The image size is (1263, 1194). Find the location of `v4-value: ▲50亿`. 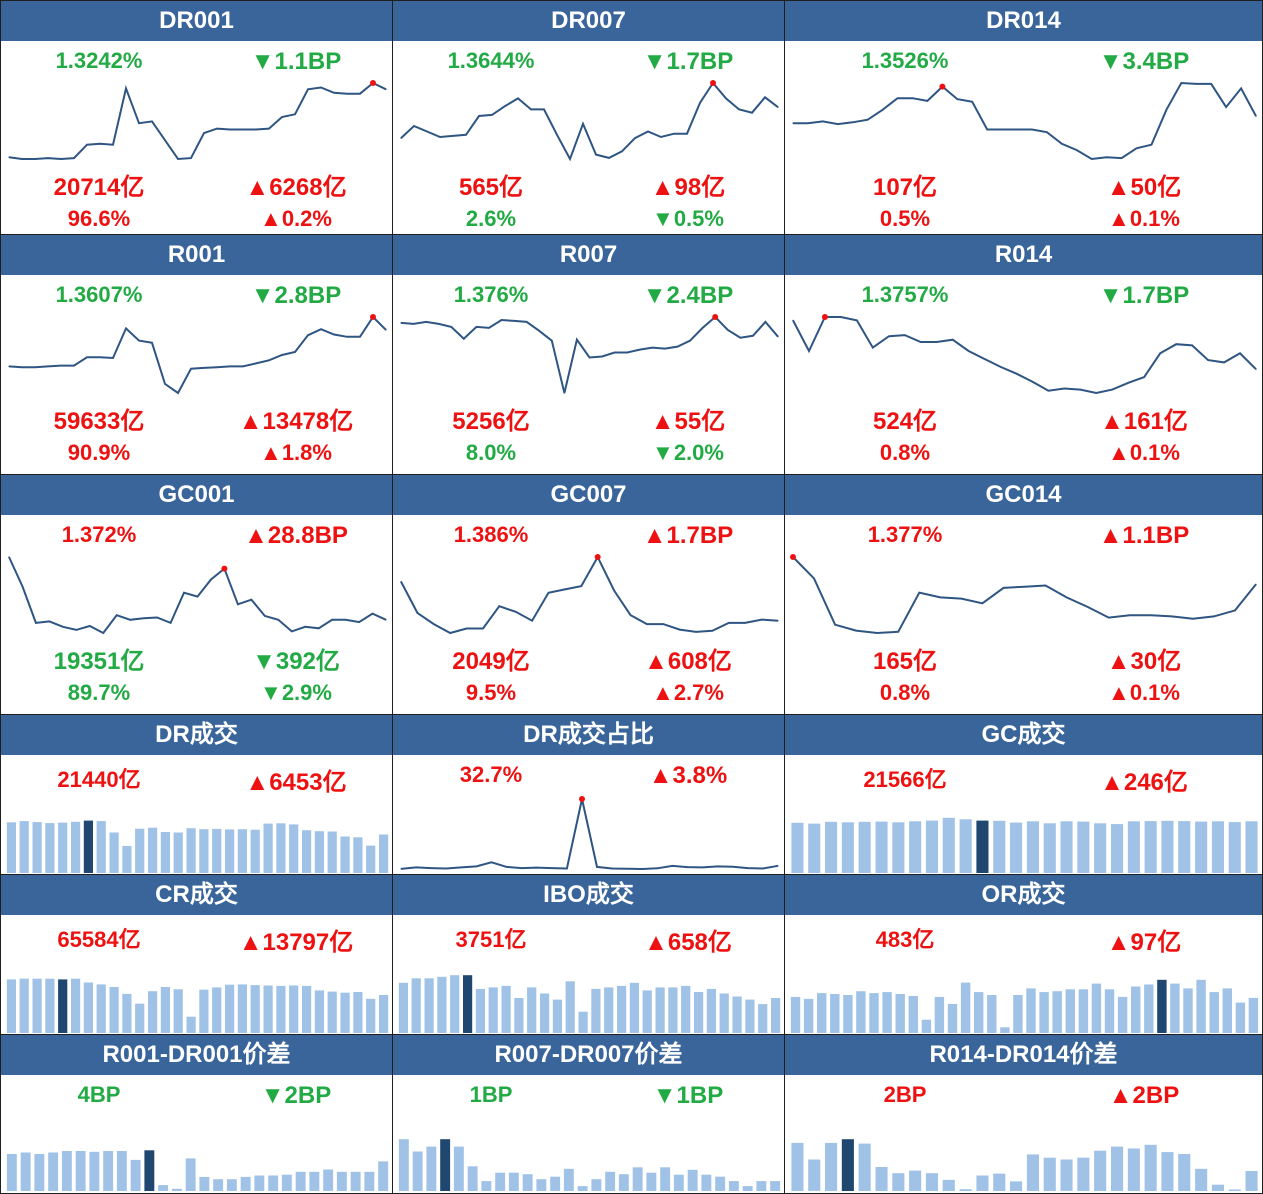

v4-value: ▲50亿 is located at coordinates (1144, 184).